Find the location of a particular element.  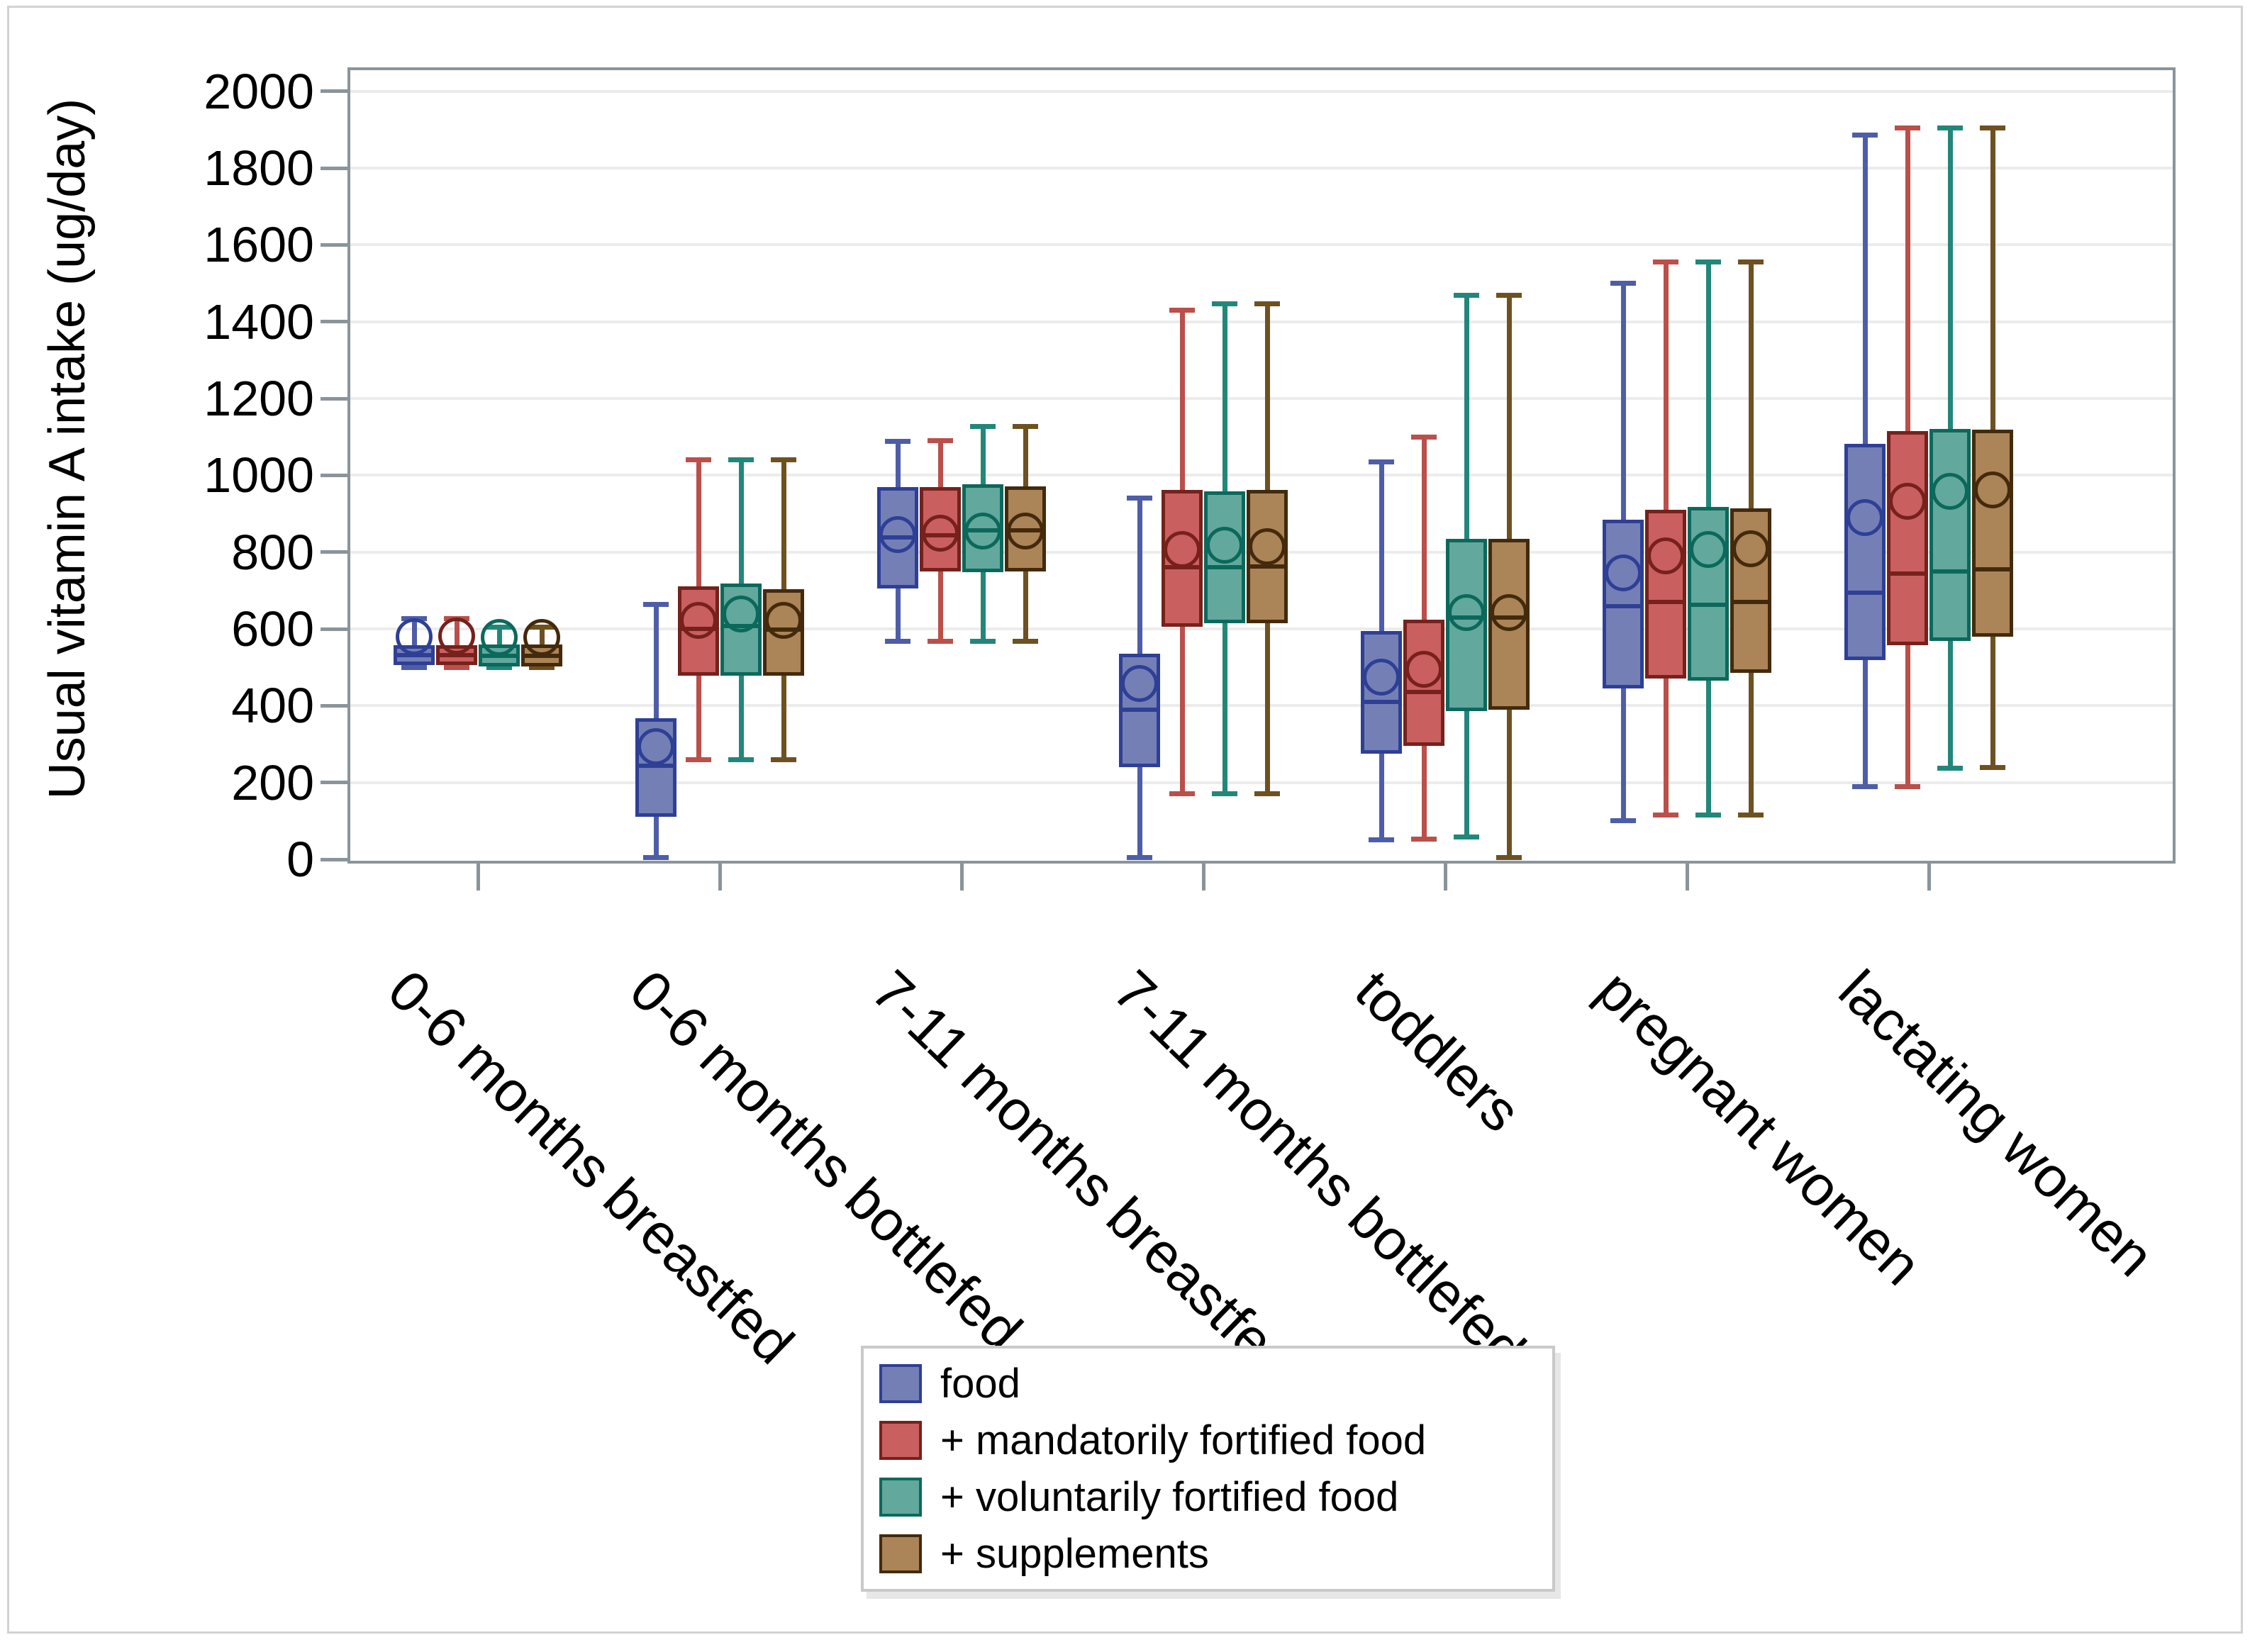

legend-row-supplements: + supplements is located at coordinates (1215, 1554).